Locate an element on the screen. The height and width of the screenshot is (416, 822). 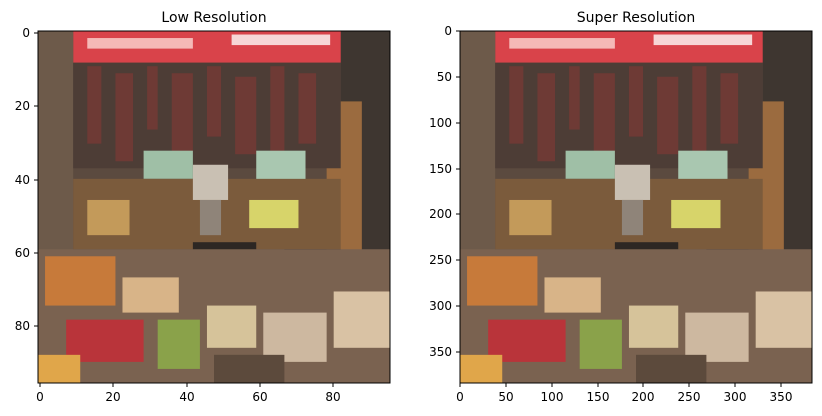
x-ticks-super: 0 50 100 150 200 250 300 350 is located at coordinates (624, 393).